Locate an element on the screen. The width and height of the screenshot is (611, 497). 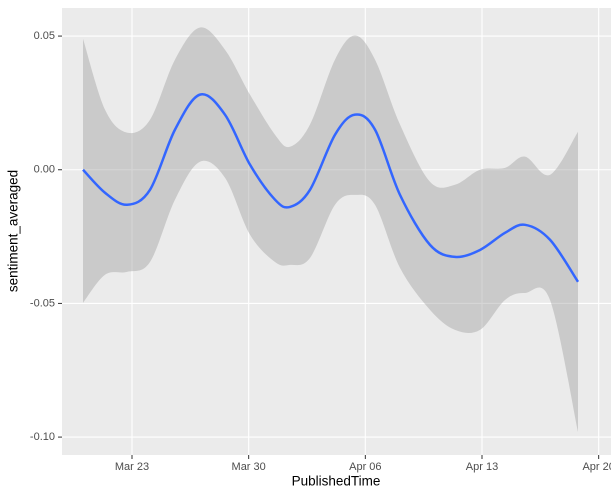
y-tick-label: 0.00 is located at coordinates (44, 170).